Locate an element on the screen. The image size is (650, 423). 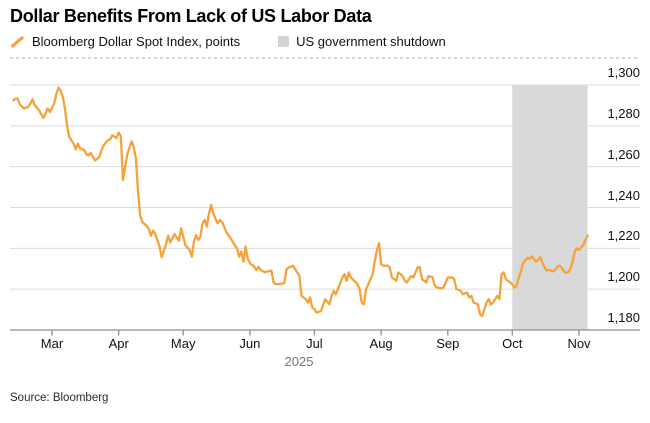
y-axis-tick-label: 1,260 is located at coordinates (623, 154).